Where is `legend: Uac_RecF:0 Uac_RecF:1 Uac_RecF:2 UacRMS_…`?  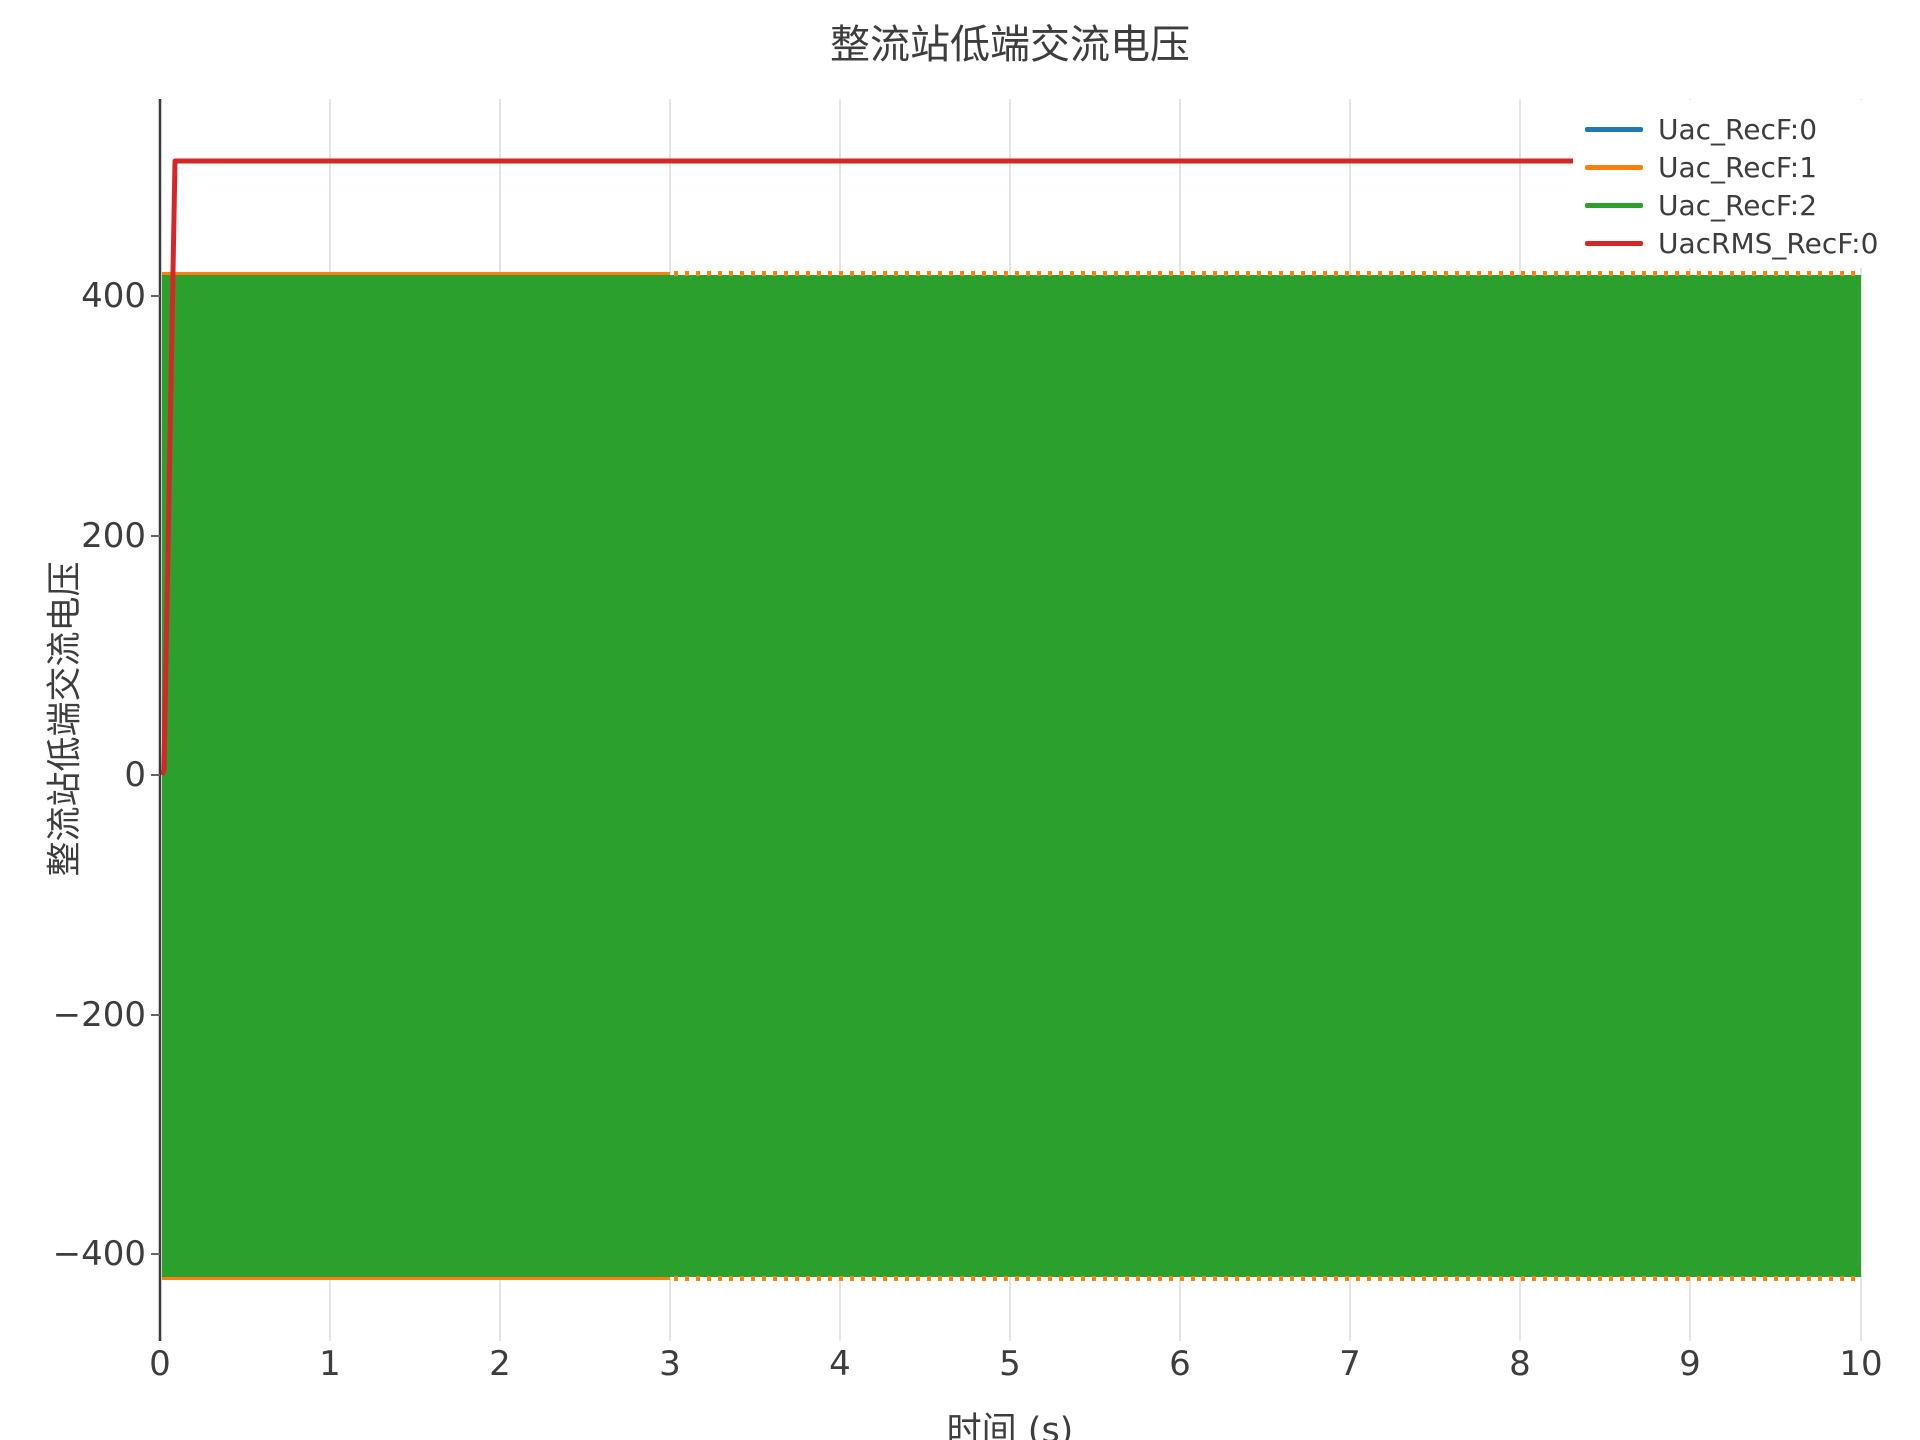 legend: Uac_RecF:0 Uac_RecF:1 Uac_RecF:2 UacRMS_… is located at coordinates (1746, 184).